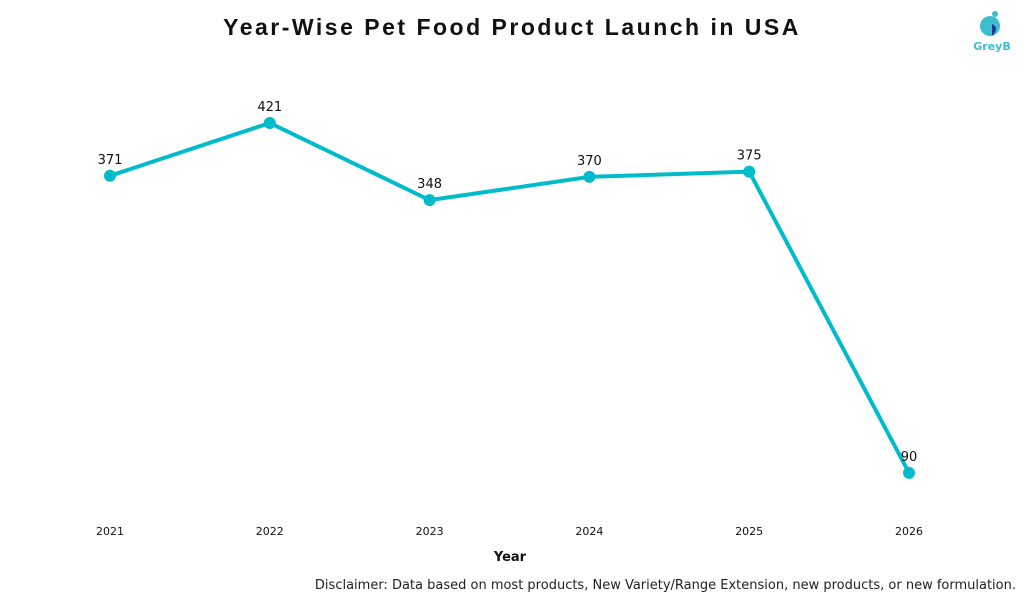  Describe the element at coordinates (992, 46) in the screenshot. I see `logo-text: GreyB` at that location.